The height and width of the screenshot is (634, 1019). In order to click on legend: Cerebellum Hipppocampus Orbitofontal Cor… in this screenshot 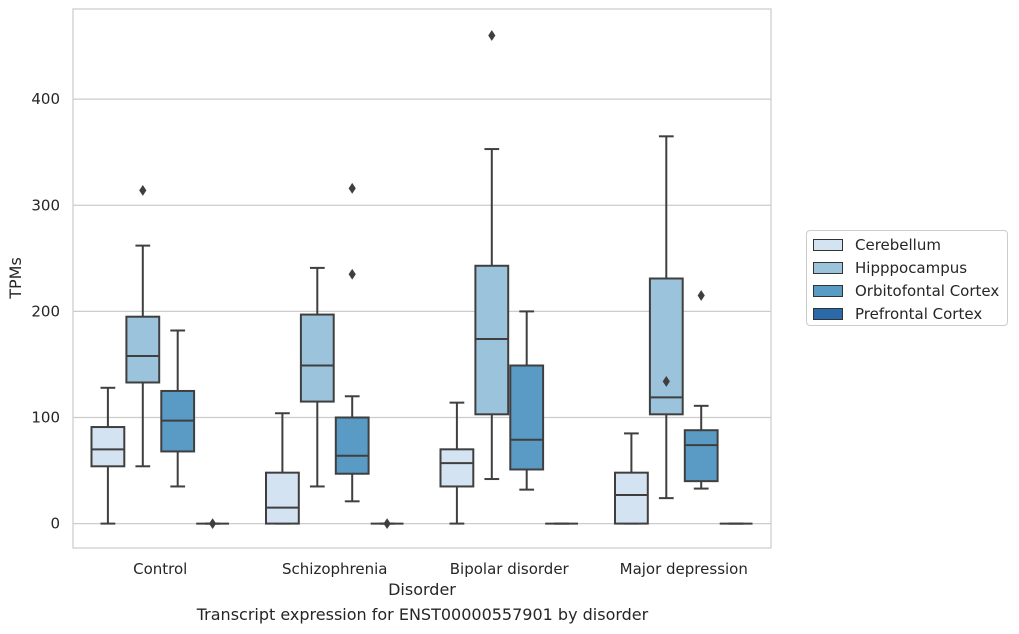, I will do `click(907, 278)`.